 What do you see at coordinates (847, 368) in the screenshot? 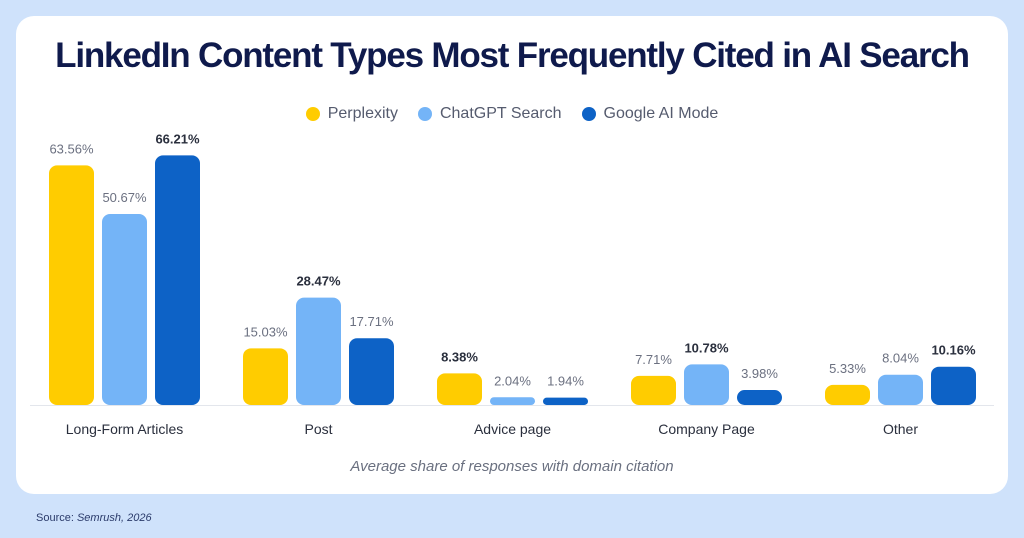
I see `data-label-other-perplexity: 5.33%` at bounding box center [847, 368].